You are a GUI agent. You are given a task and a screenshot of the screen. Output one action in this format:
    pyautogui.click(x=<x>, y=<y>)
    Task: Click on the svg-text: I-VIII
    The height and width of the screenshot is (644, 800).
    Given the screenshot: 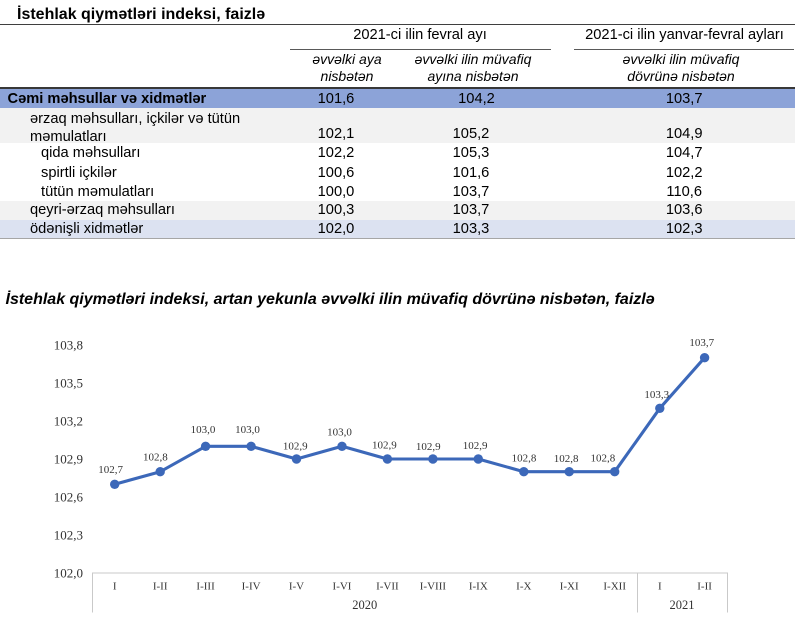 What is the action you would take?
    pyautogui.click(x=433, y=587)
    